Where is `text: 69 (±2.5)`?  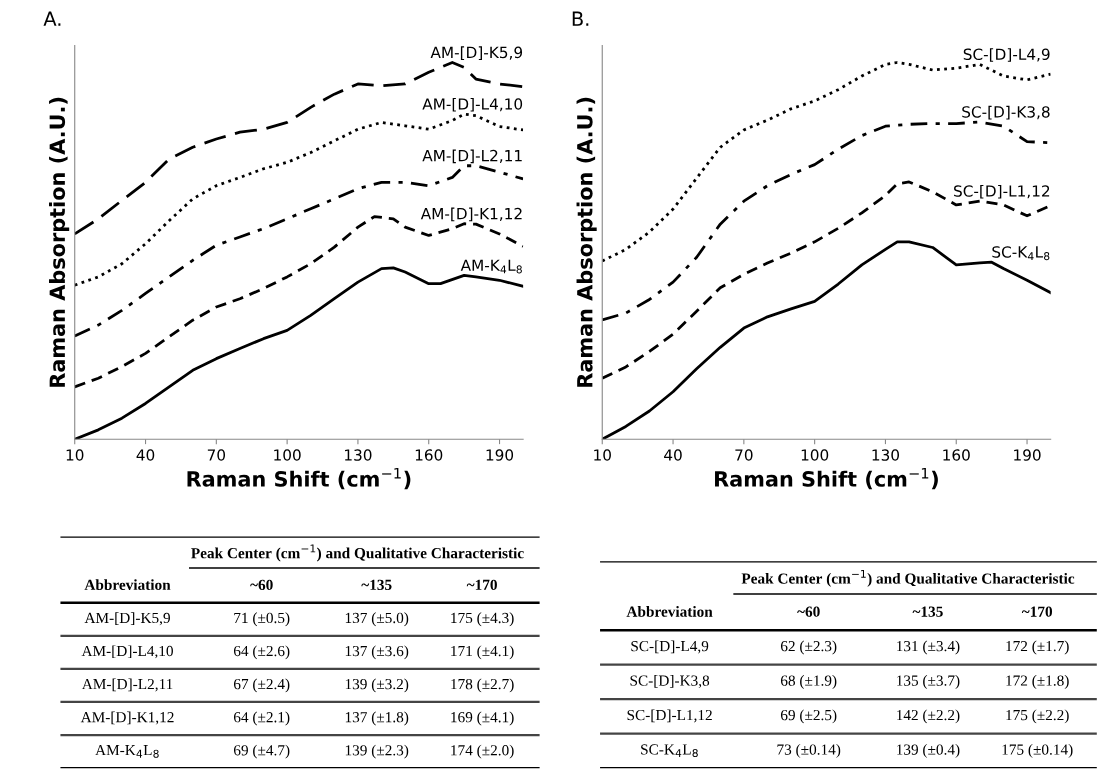 text: 69 (±2.5) is located at coordinates (808, 716).